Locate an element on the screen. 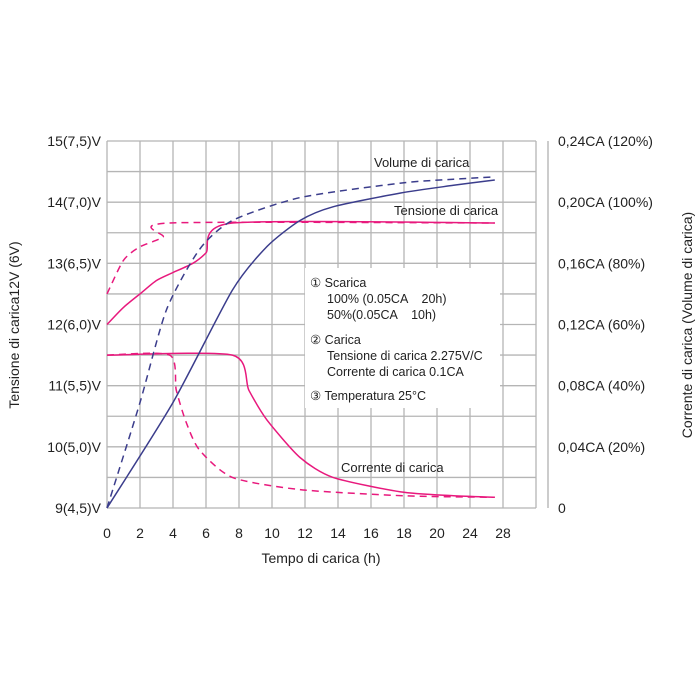  legend-line: 50%(0.05CA 10h) is located at coordinates (381, 315).